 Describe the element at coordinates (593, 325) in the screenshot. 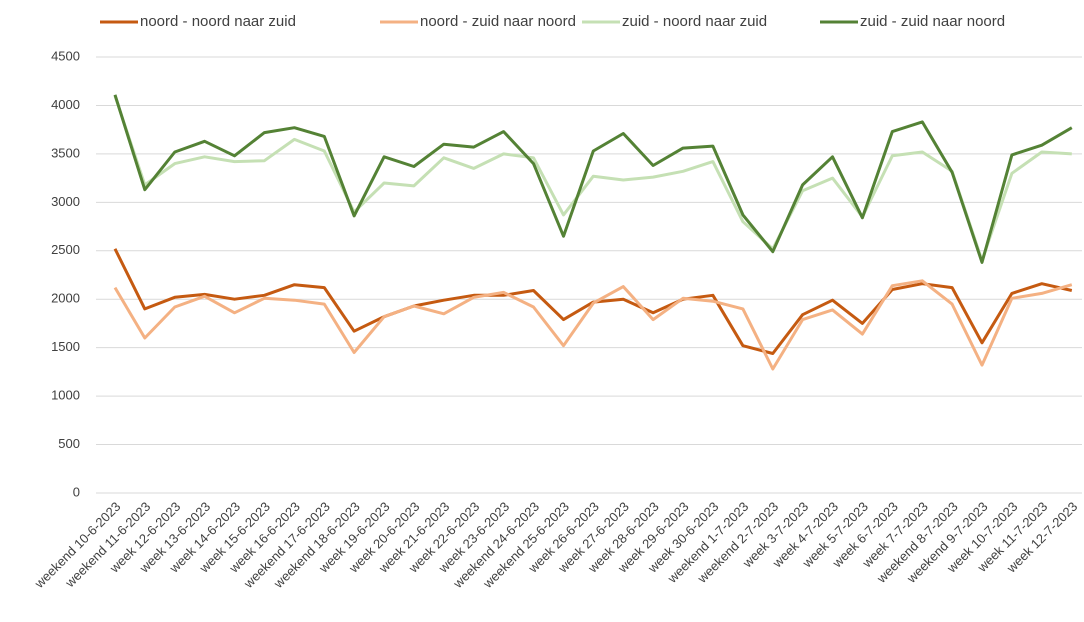

I see `series-line` at that location.